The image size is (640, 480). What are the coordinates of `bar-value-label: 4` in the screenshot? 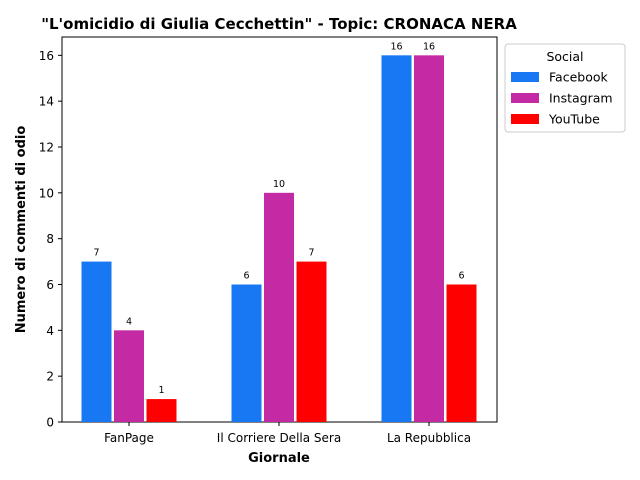 It's located at (129, 321).